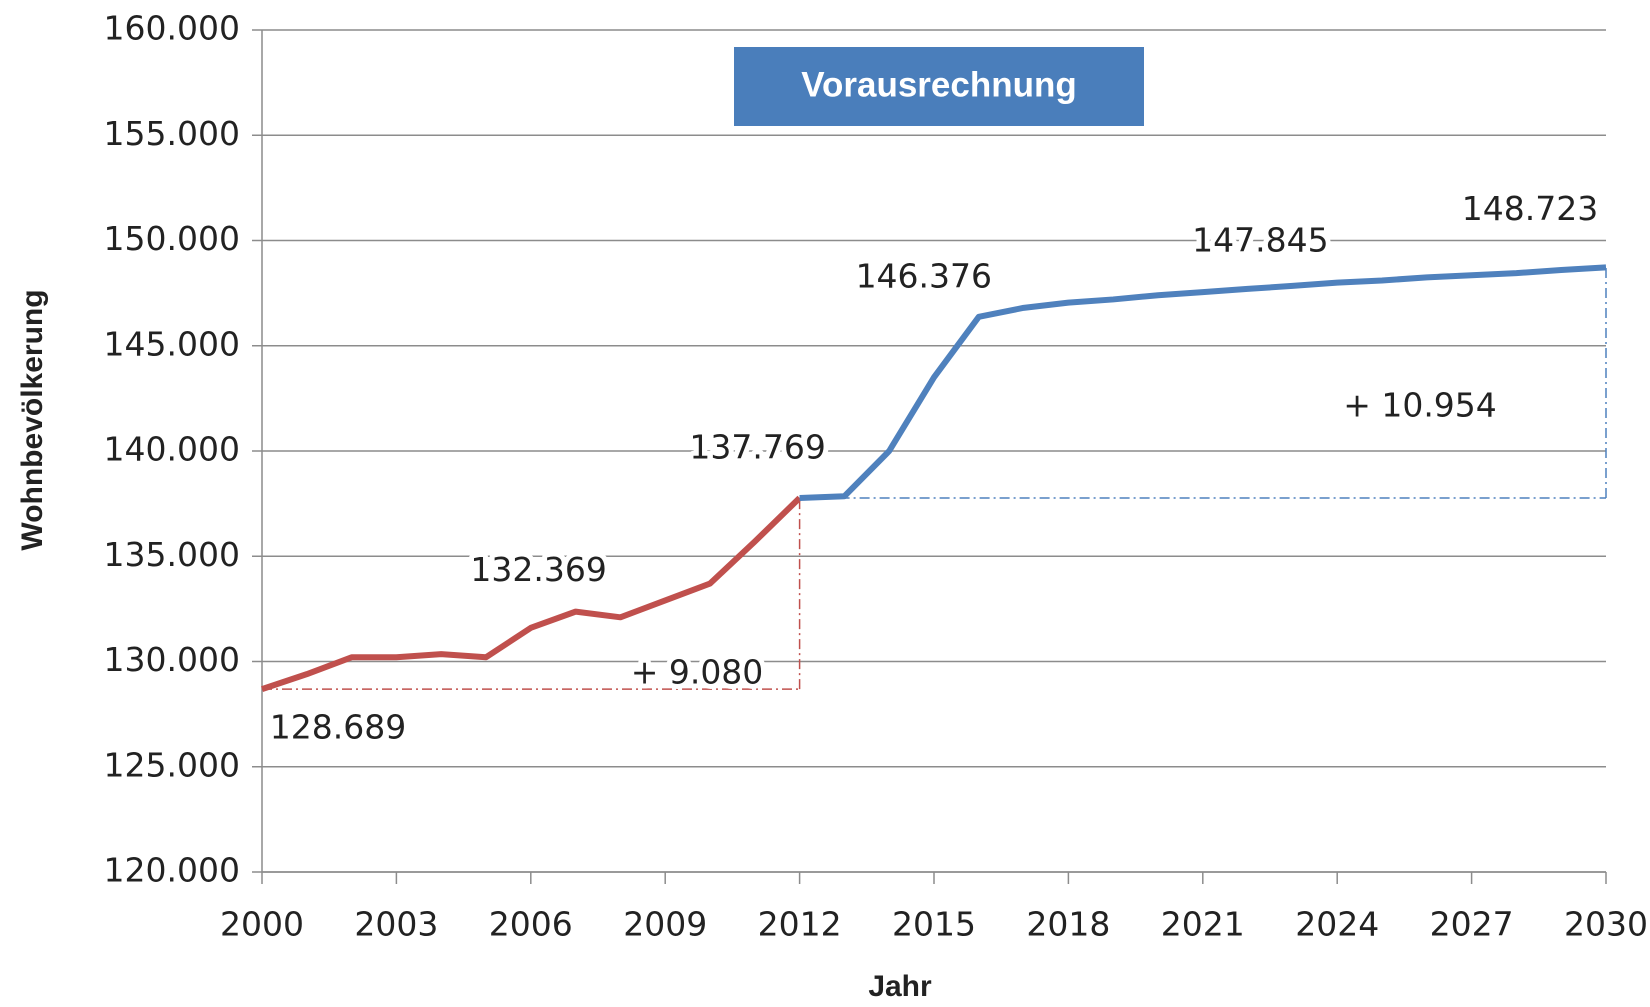  Describe the element at coordinates (172, 238) in the screenshot. I see `y-tick-label: 150.000` at that location.